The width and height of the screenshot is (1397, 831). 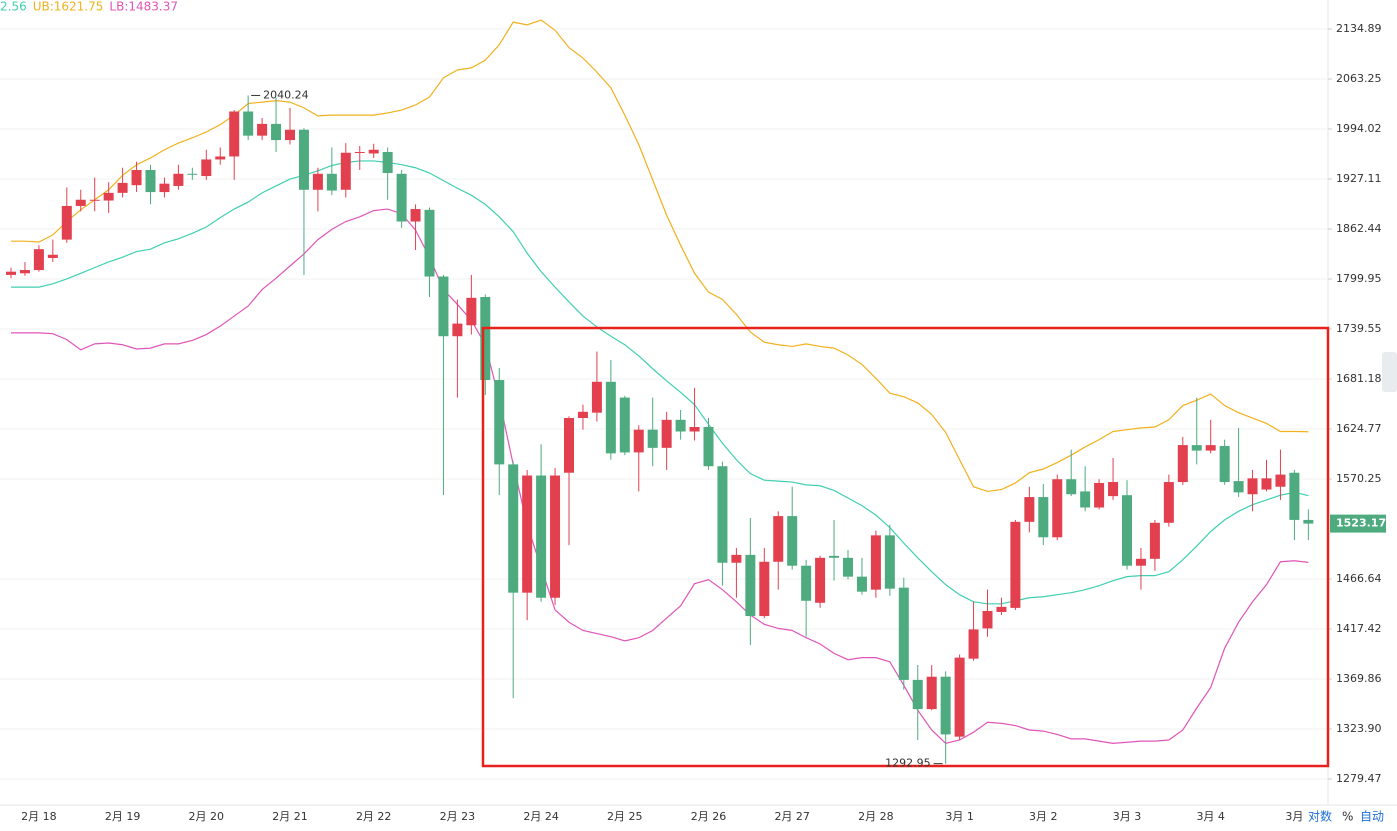 What do you see at coordinates (1358, 523) in the screenshot?
I see `price-tag` at bounding box center [1358, 523].